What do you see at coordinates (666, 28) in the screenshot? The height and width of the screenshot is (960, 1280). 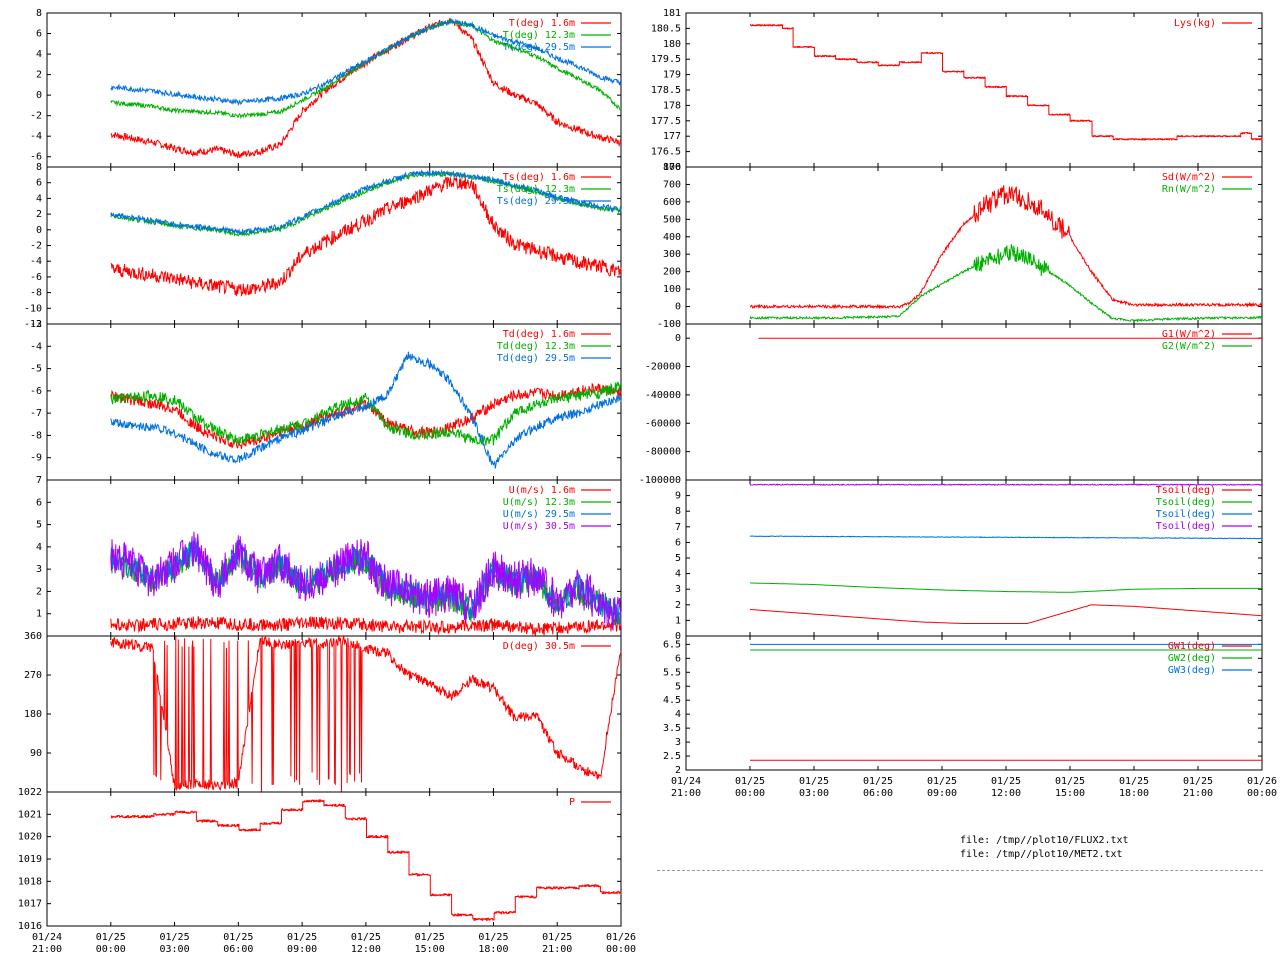 I see `y-tick-label: 180.5` at bounding box center [666, 28].